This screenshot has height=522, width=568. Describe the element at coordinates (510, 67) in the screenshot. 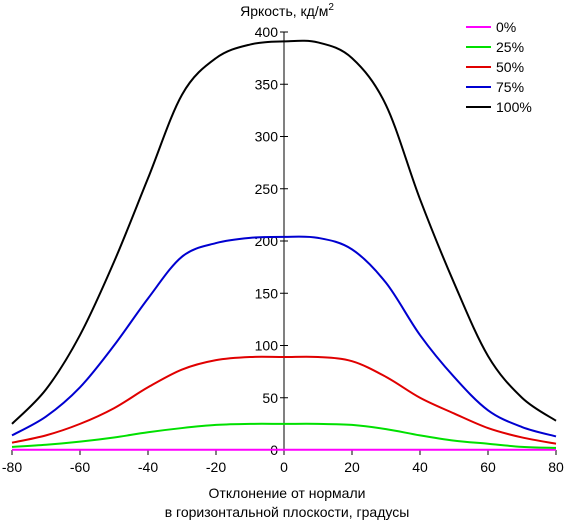

I see `legend-label-2: 50%` at that location.